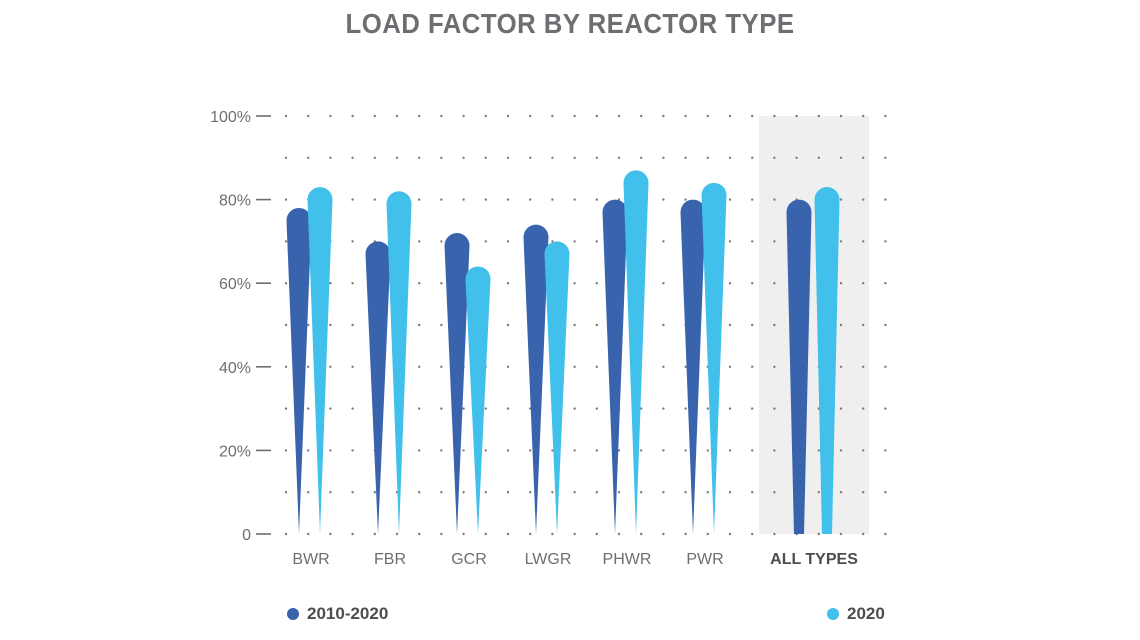  Describe the element at coordinates (457, 384) in the screenshot. I see `bar-2010-2020-gcr` at that location.